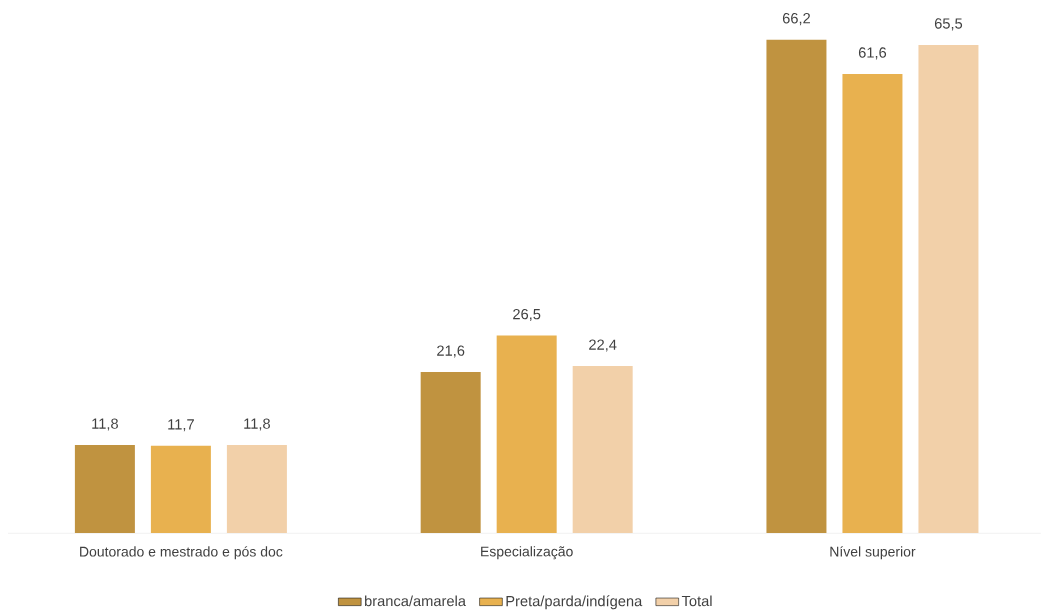  I want to click on legend-label: branca/amarela, so click(415, 601).